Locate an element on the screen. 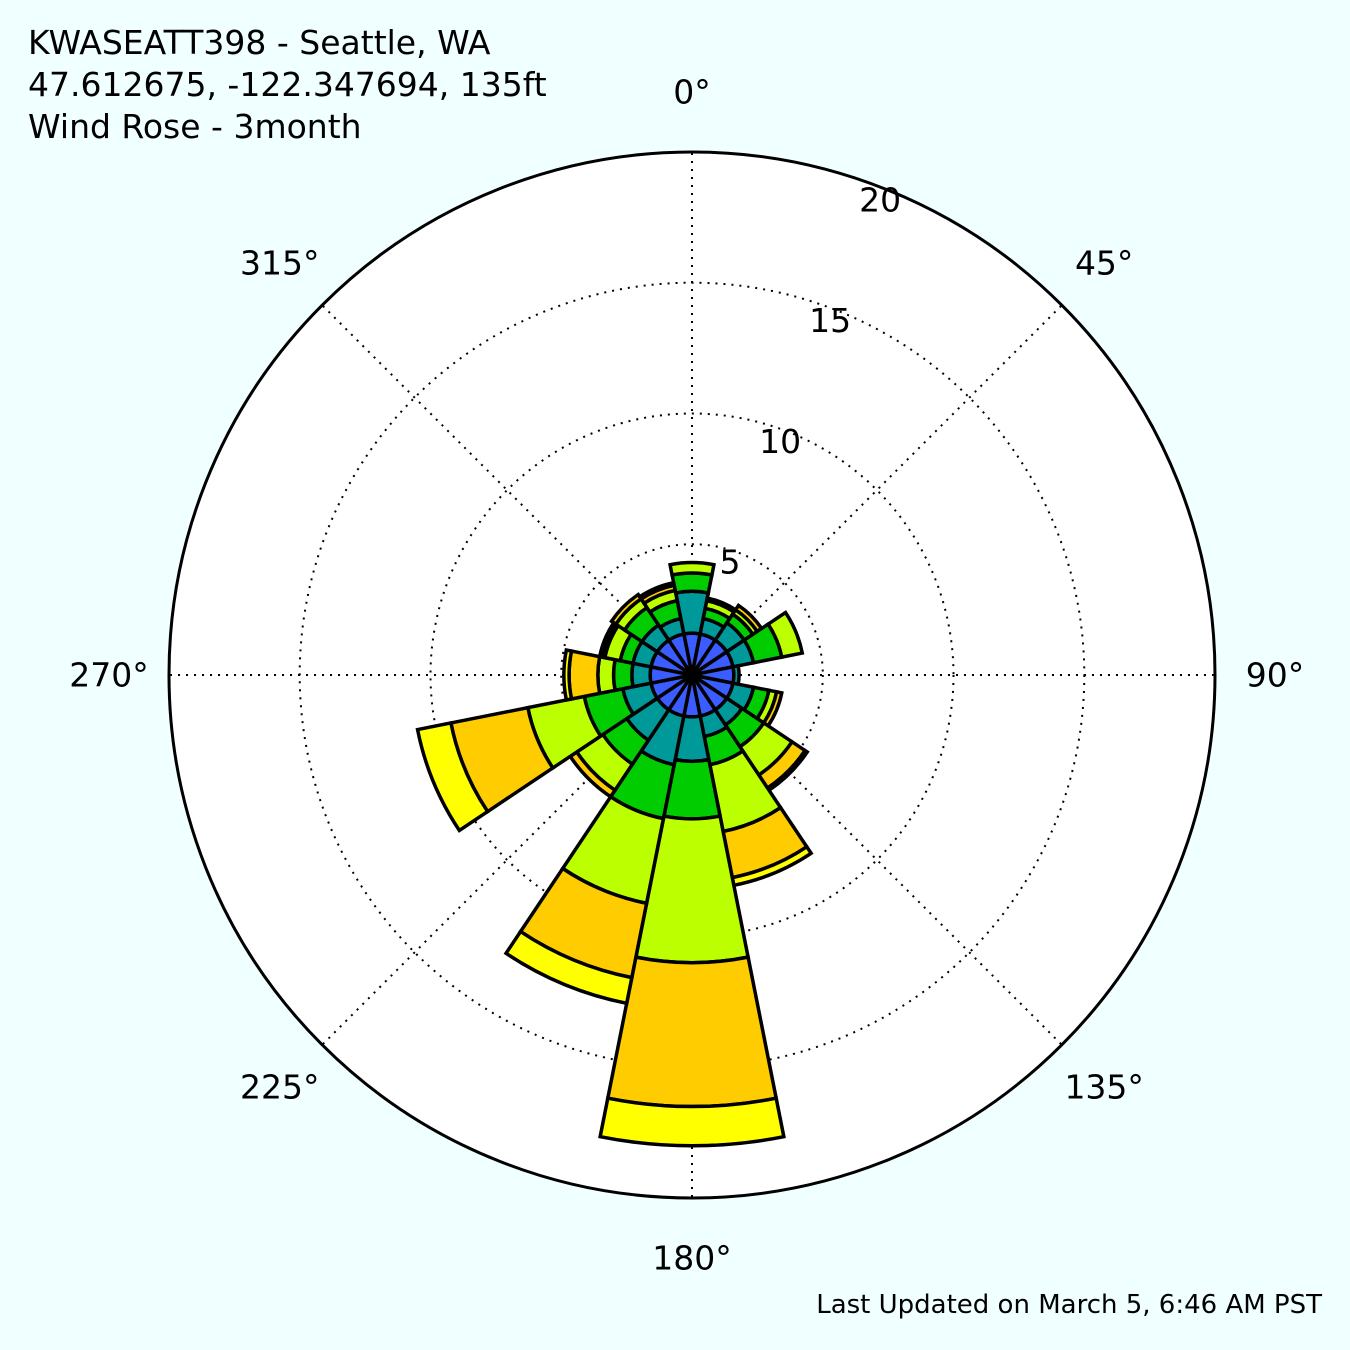  chart-subtitle: Wind Rose - 3month is located at coordinates (195, 126).